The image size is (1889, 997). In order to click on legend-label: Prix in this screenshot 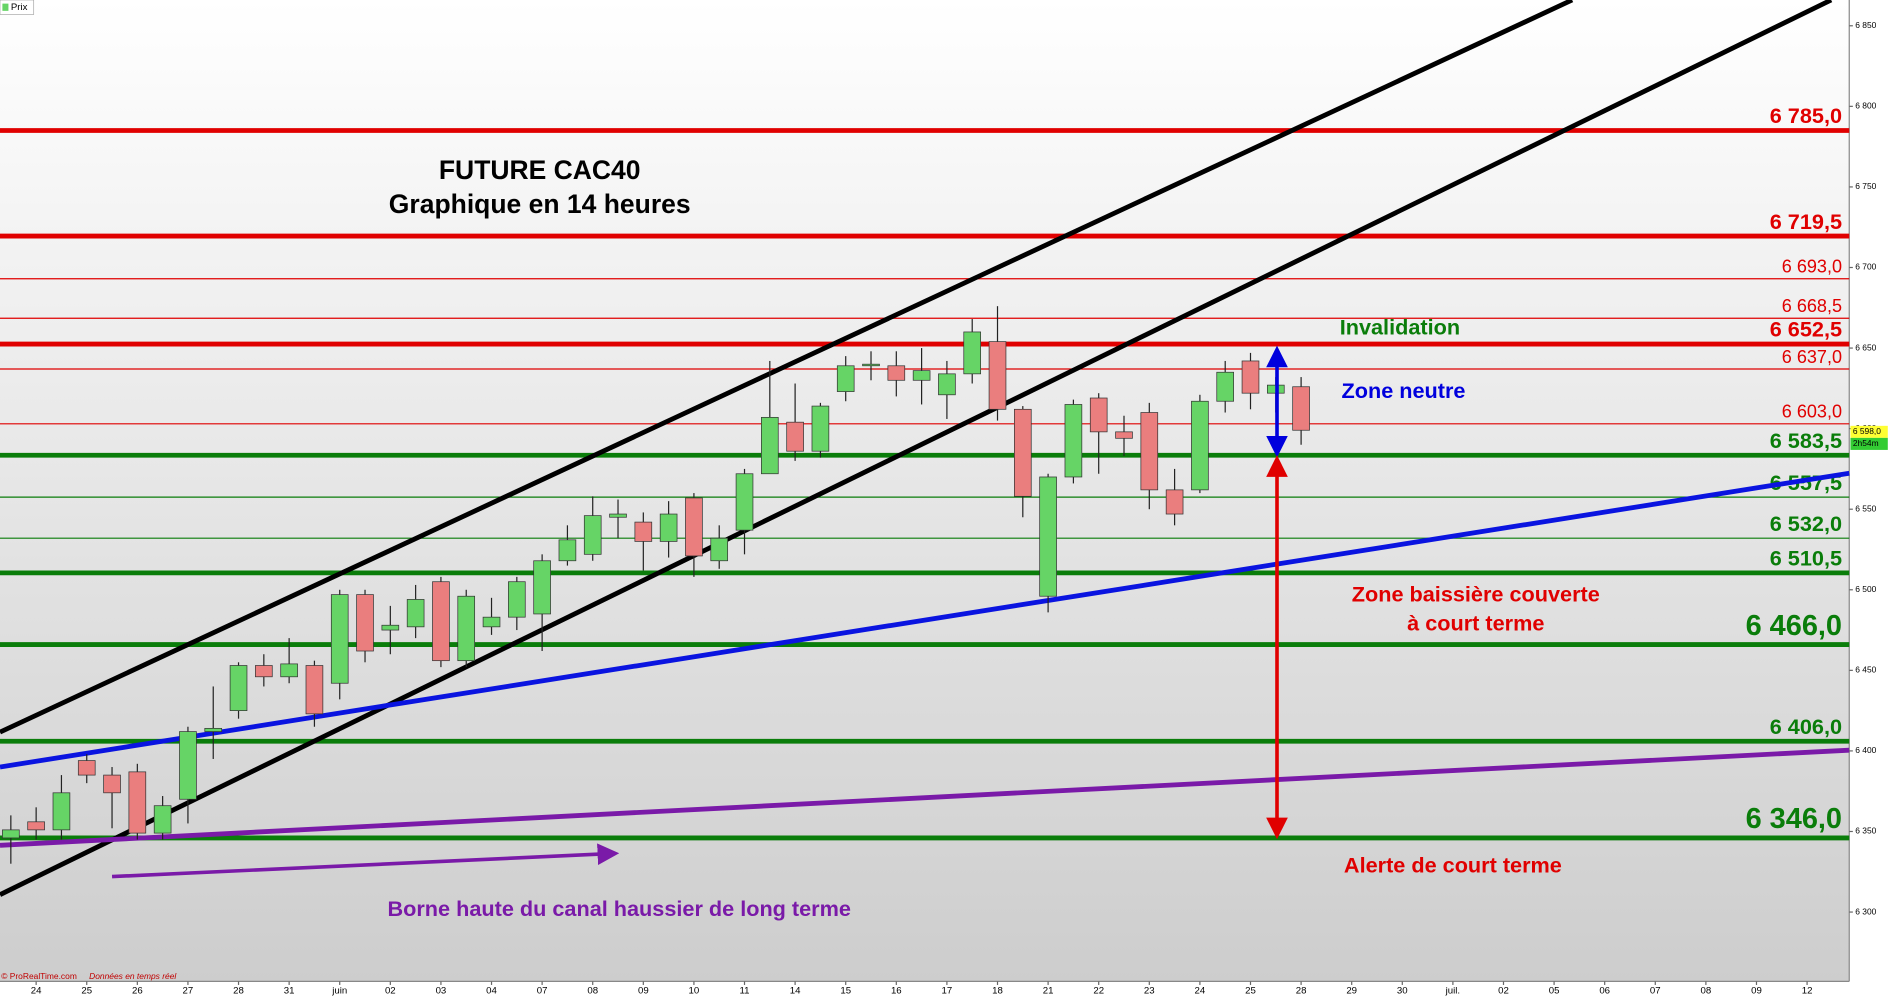, I will do `click(19, 7)`.